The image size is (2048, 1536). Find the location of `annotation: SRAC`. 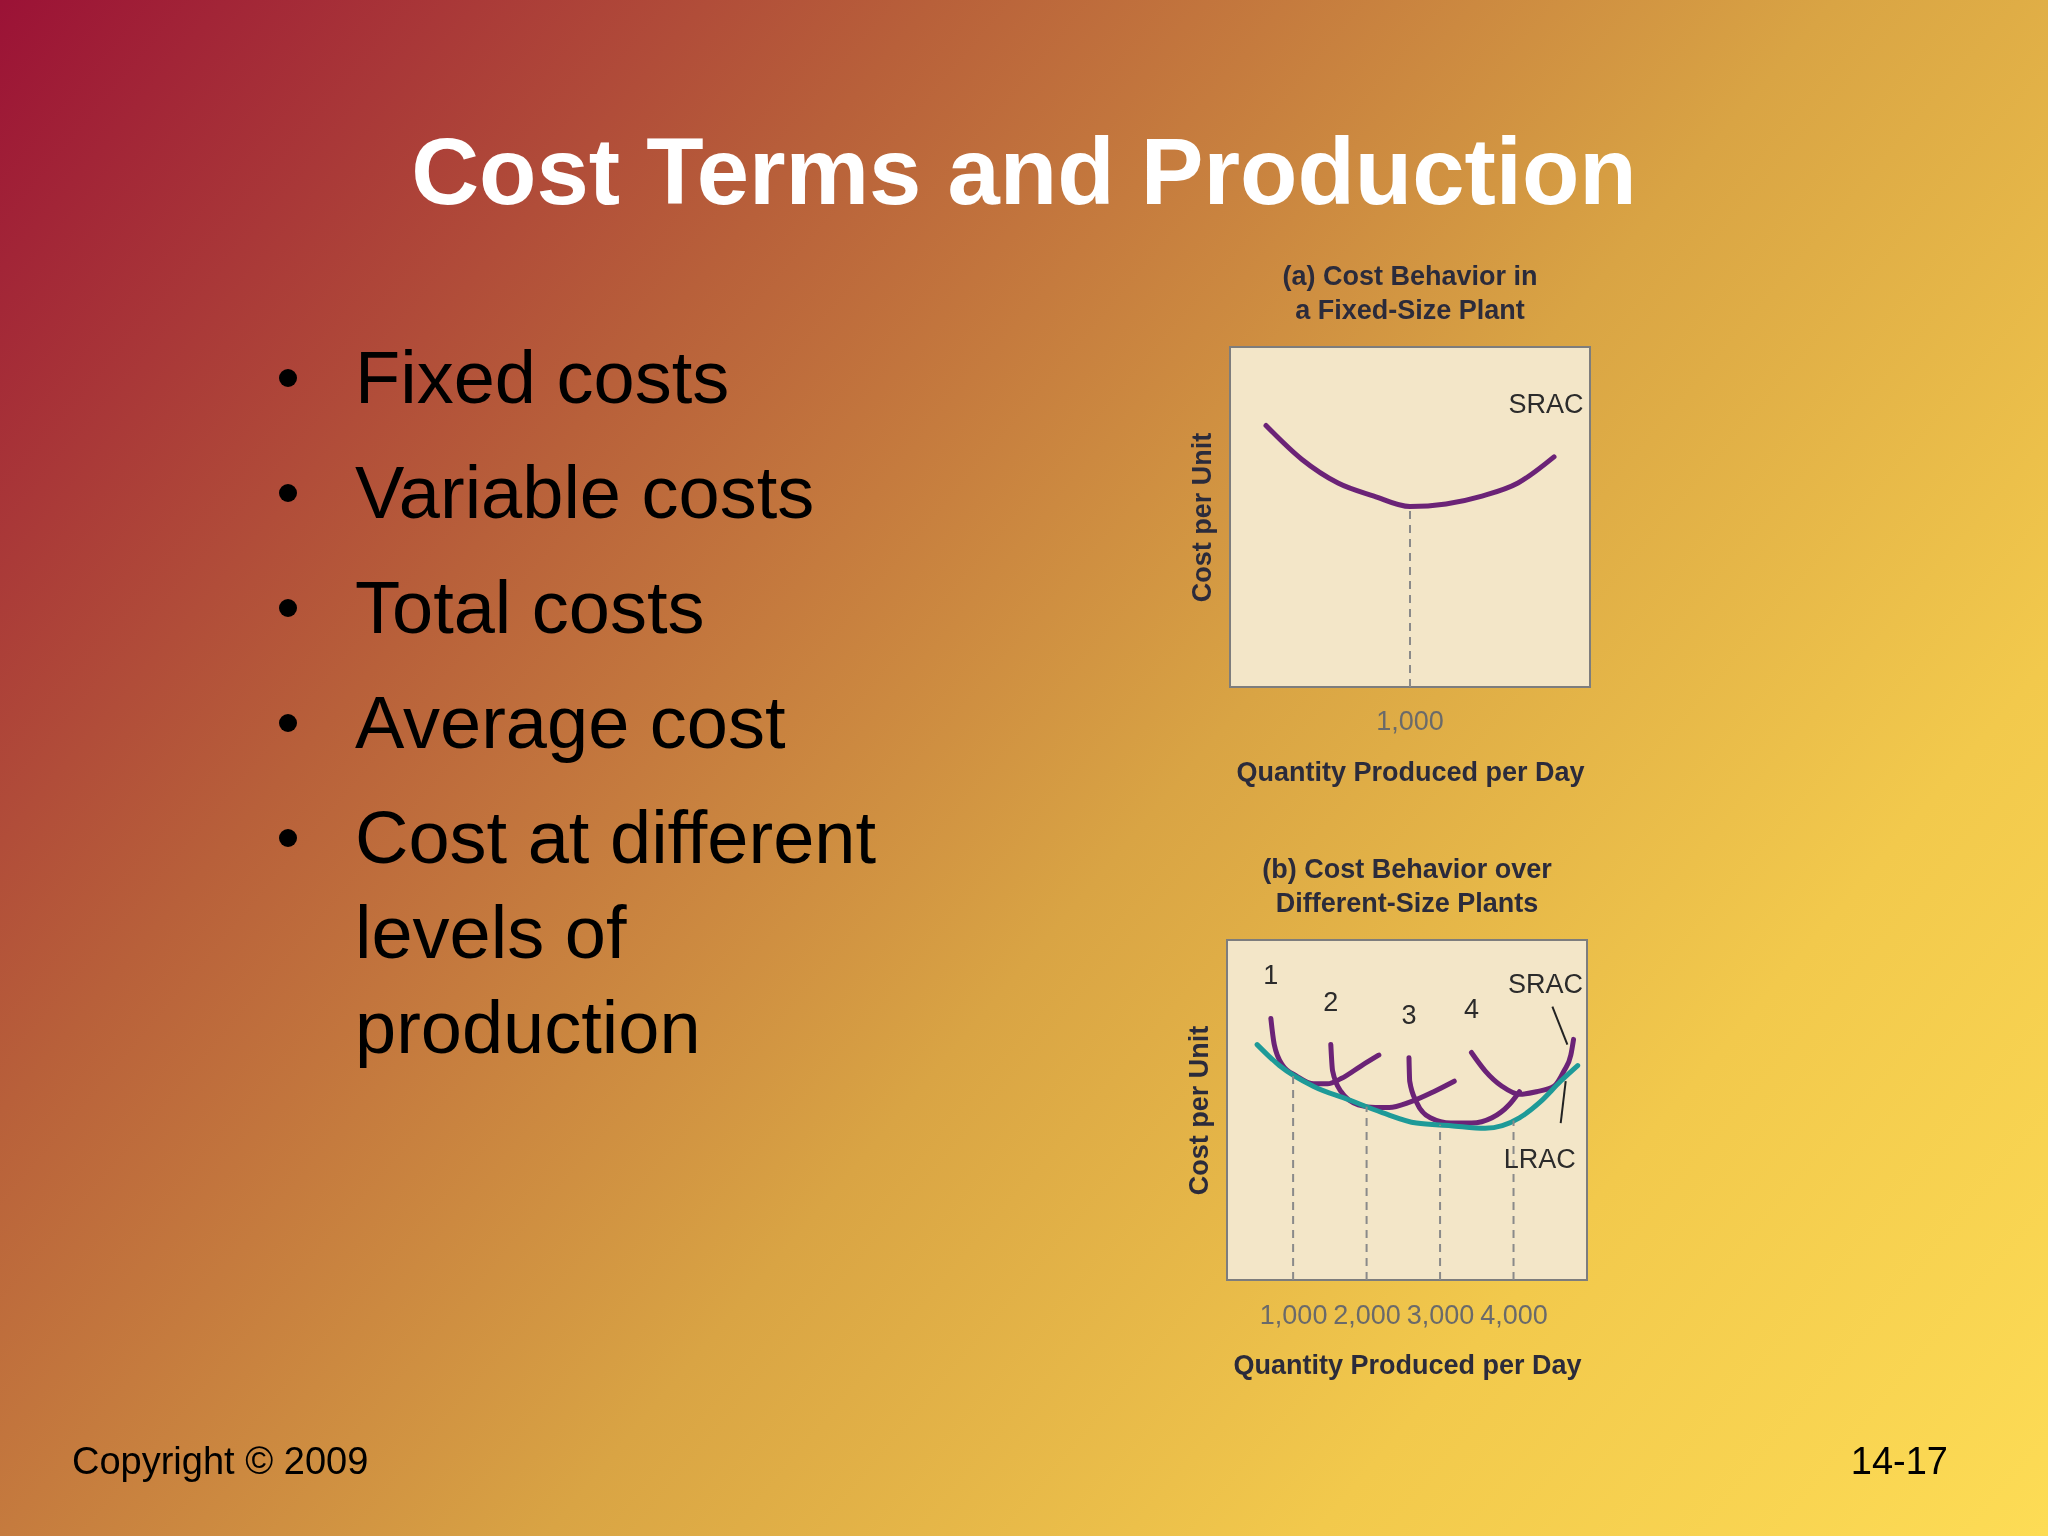

annotation: SRAC is located at coordinates (1546, 983).